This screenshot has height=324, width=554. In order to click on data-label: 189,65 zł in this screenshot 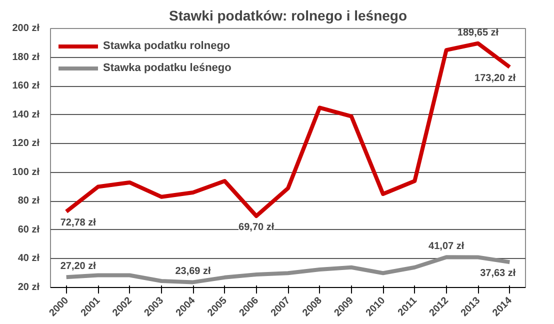, I will do `click(478, 32)`.